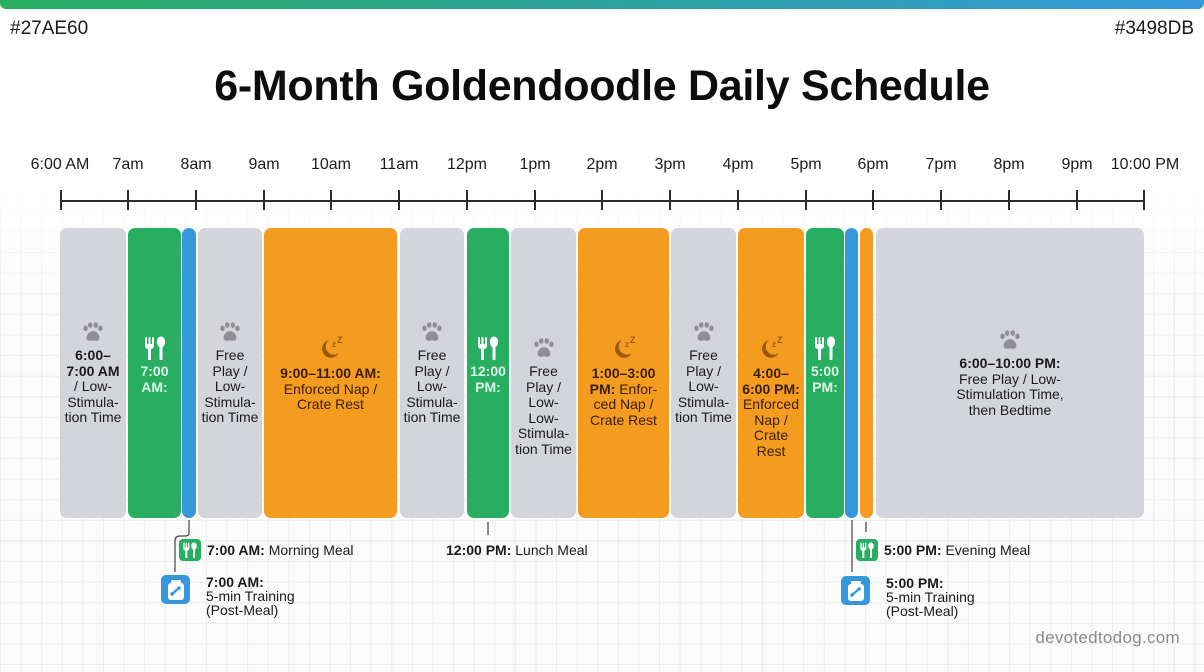  Describe the element at coordinates (543, 410) in the screenshot. I see `block-label: Free Play / Low-Low-Stimula-tion Time` at that location.